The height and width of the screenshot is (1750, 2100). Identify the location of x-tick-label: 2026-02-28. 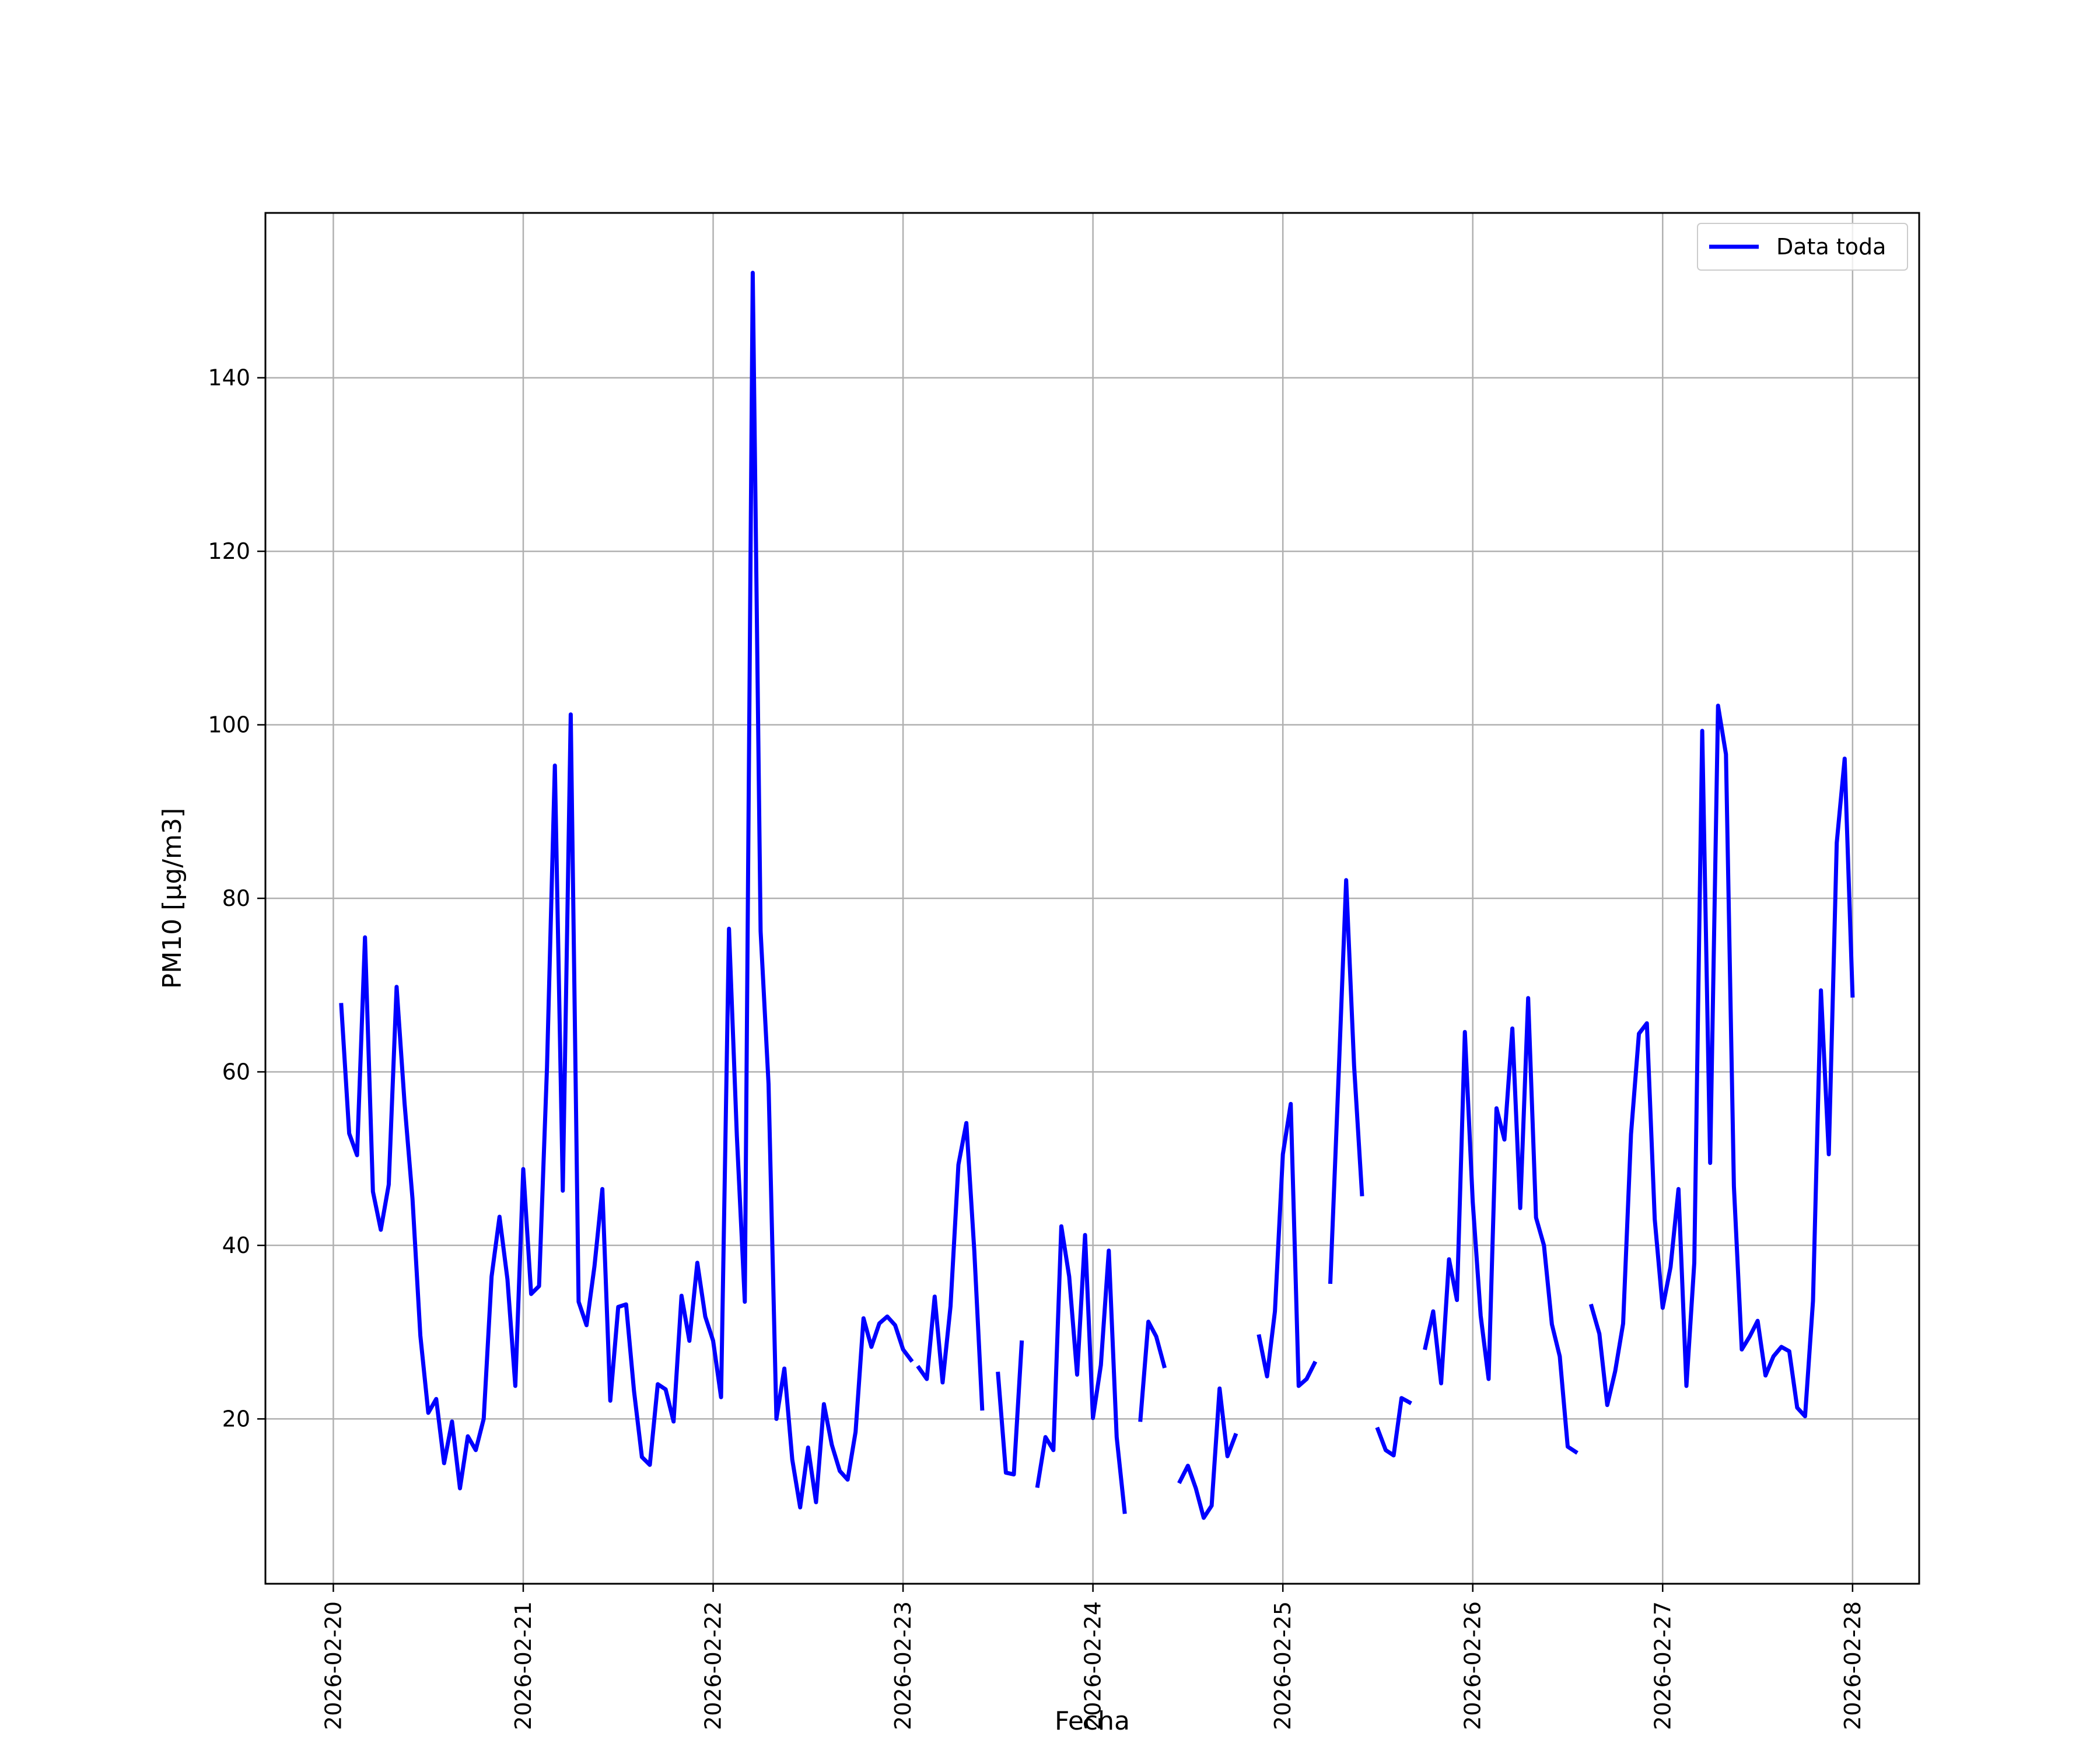
(1853, 1665).